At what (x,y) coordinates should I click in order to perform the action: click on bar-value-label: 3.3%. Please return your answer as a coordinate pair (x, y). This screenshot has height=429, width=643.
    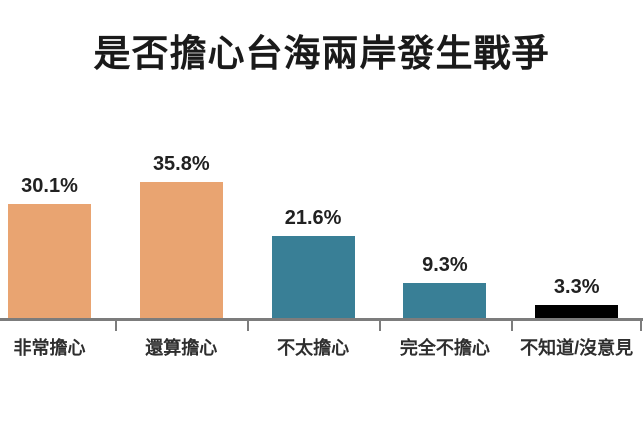
    Looking at the image, I should click on (576, 287).